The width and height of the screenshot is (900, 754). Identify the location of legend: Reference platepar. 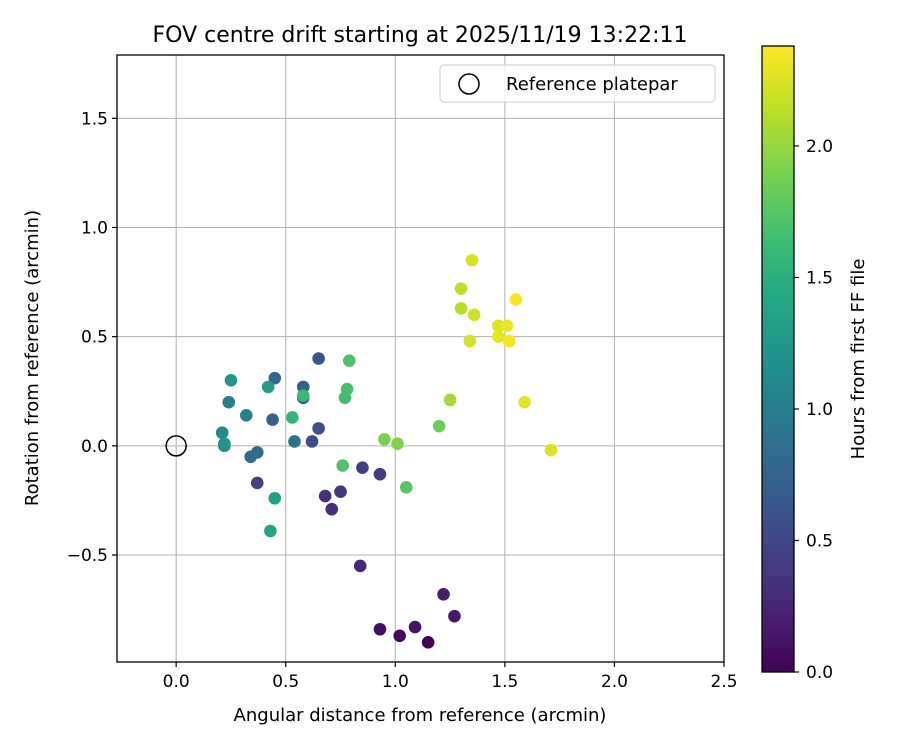
(577, 83).